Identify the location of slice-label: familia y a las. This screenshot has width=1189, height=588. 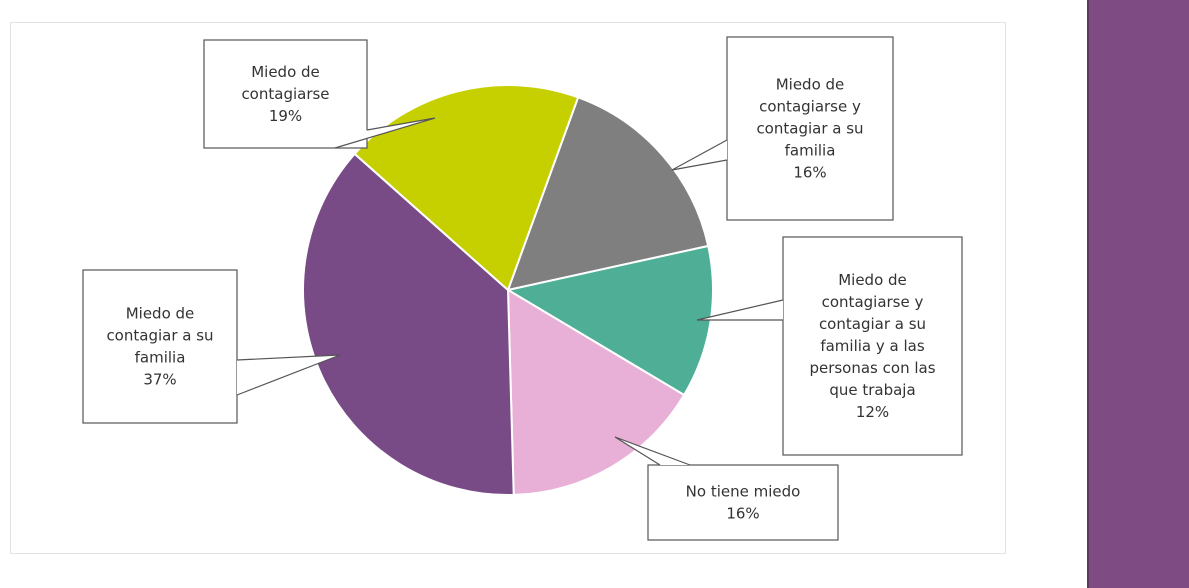
(872, 346).